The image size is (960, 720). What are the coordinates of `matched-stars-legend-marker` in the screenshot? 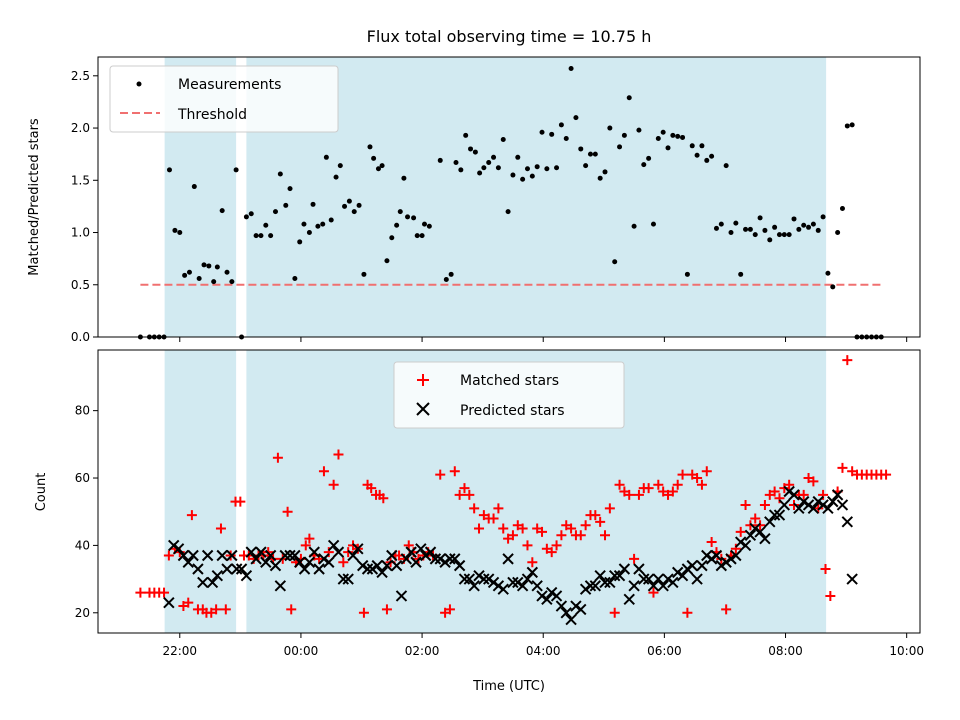 It's located at (423, 380).